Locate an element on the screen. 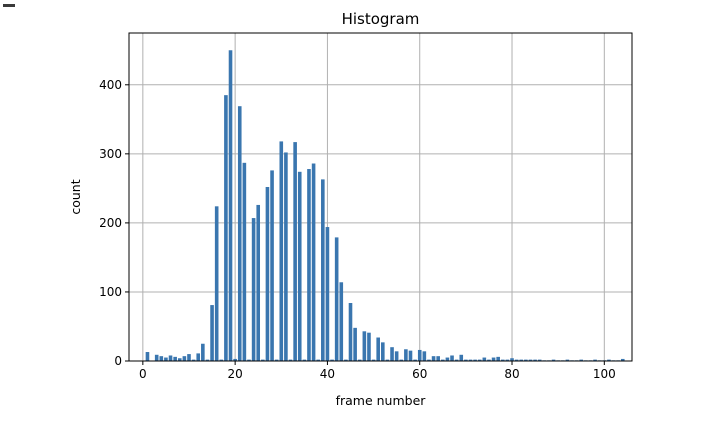 This screenshot has width=722, height=430. y-tick-label: 0 is located at coordinates (118, 361).